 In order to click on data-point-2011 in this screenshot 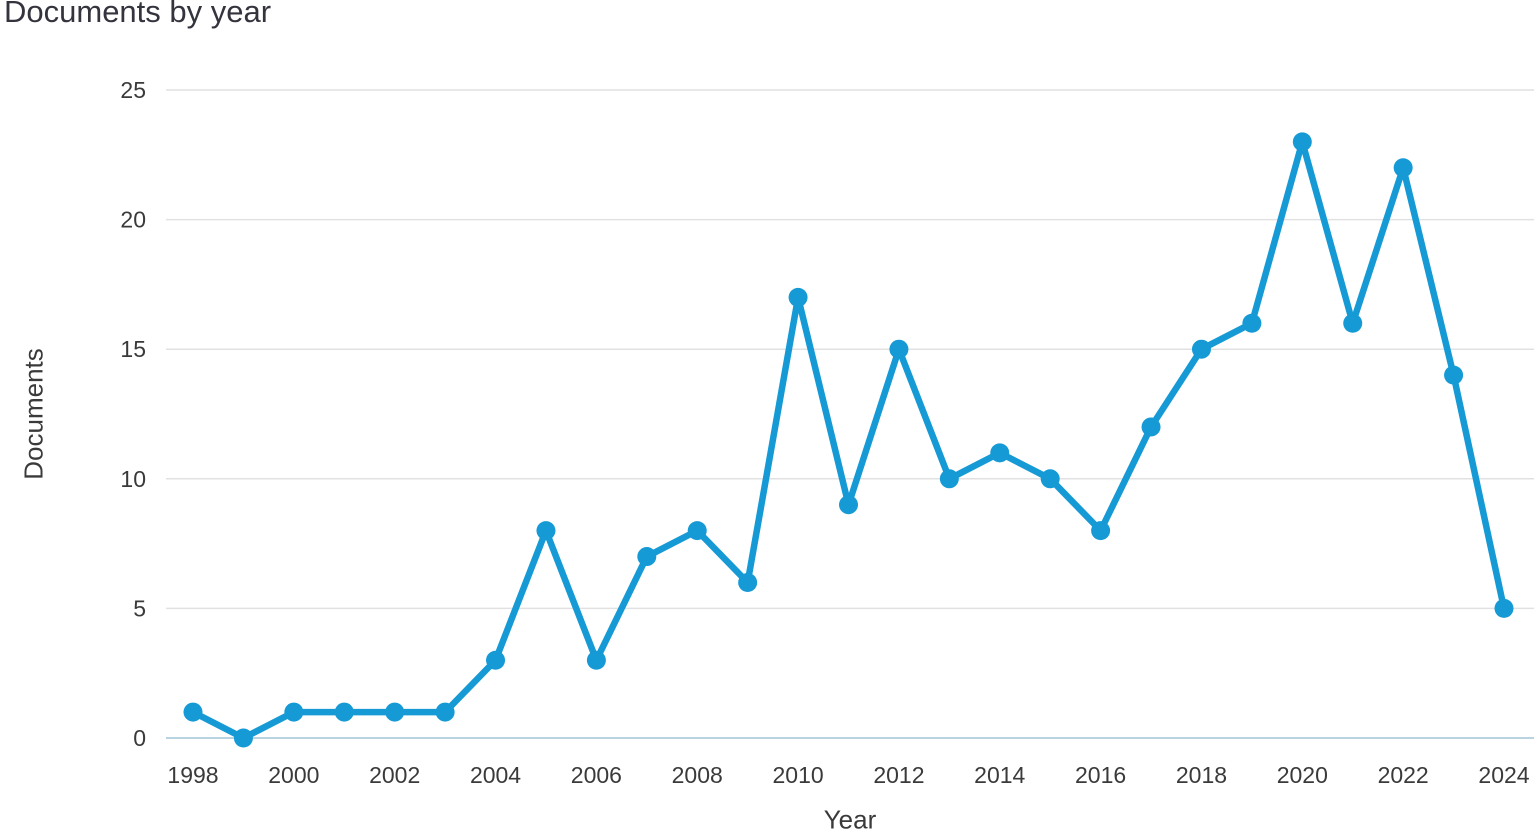, I will do `click(848, 505)`.